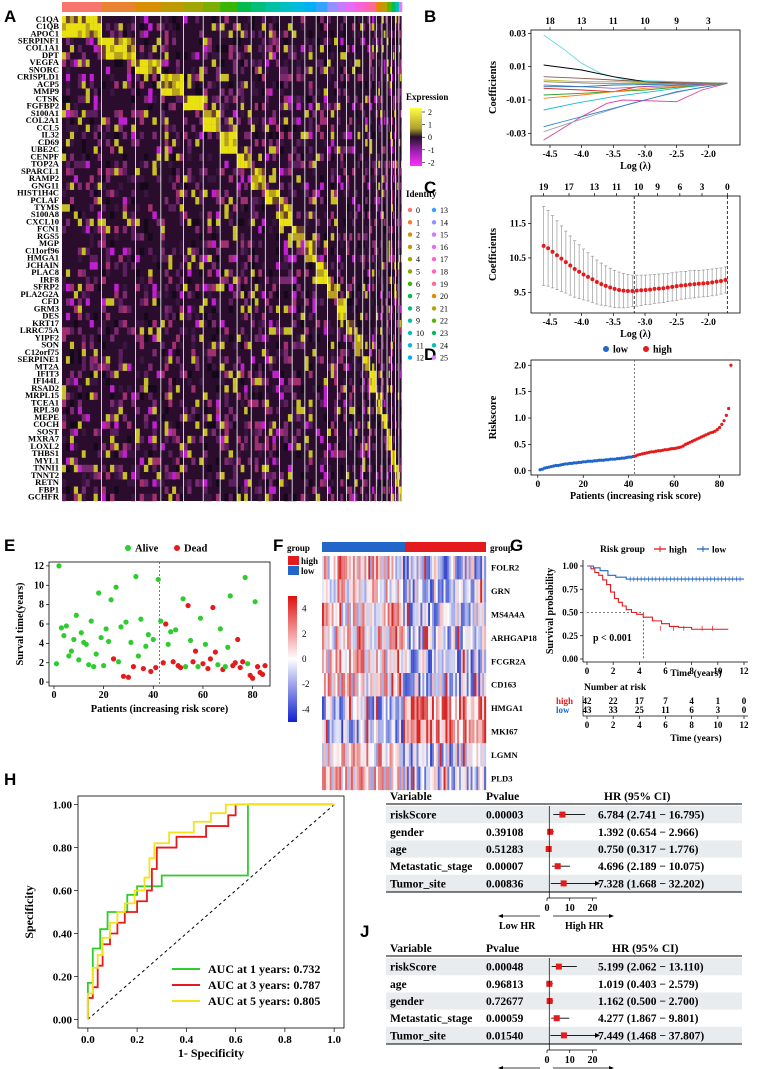 This screenshot has height=1069, width=763. Describe the element at coordinates (615, 635) in the screenshot. I see `median-line` at that location.